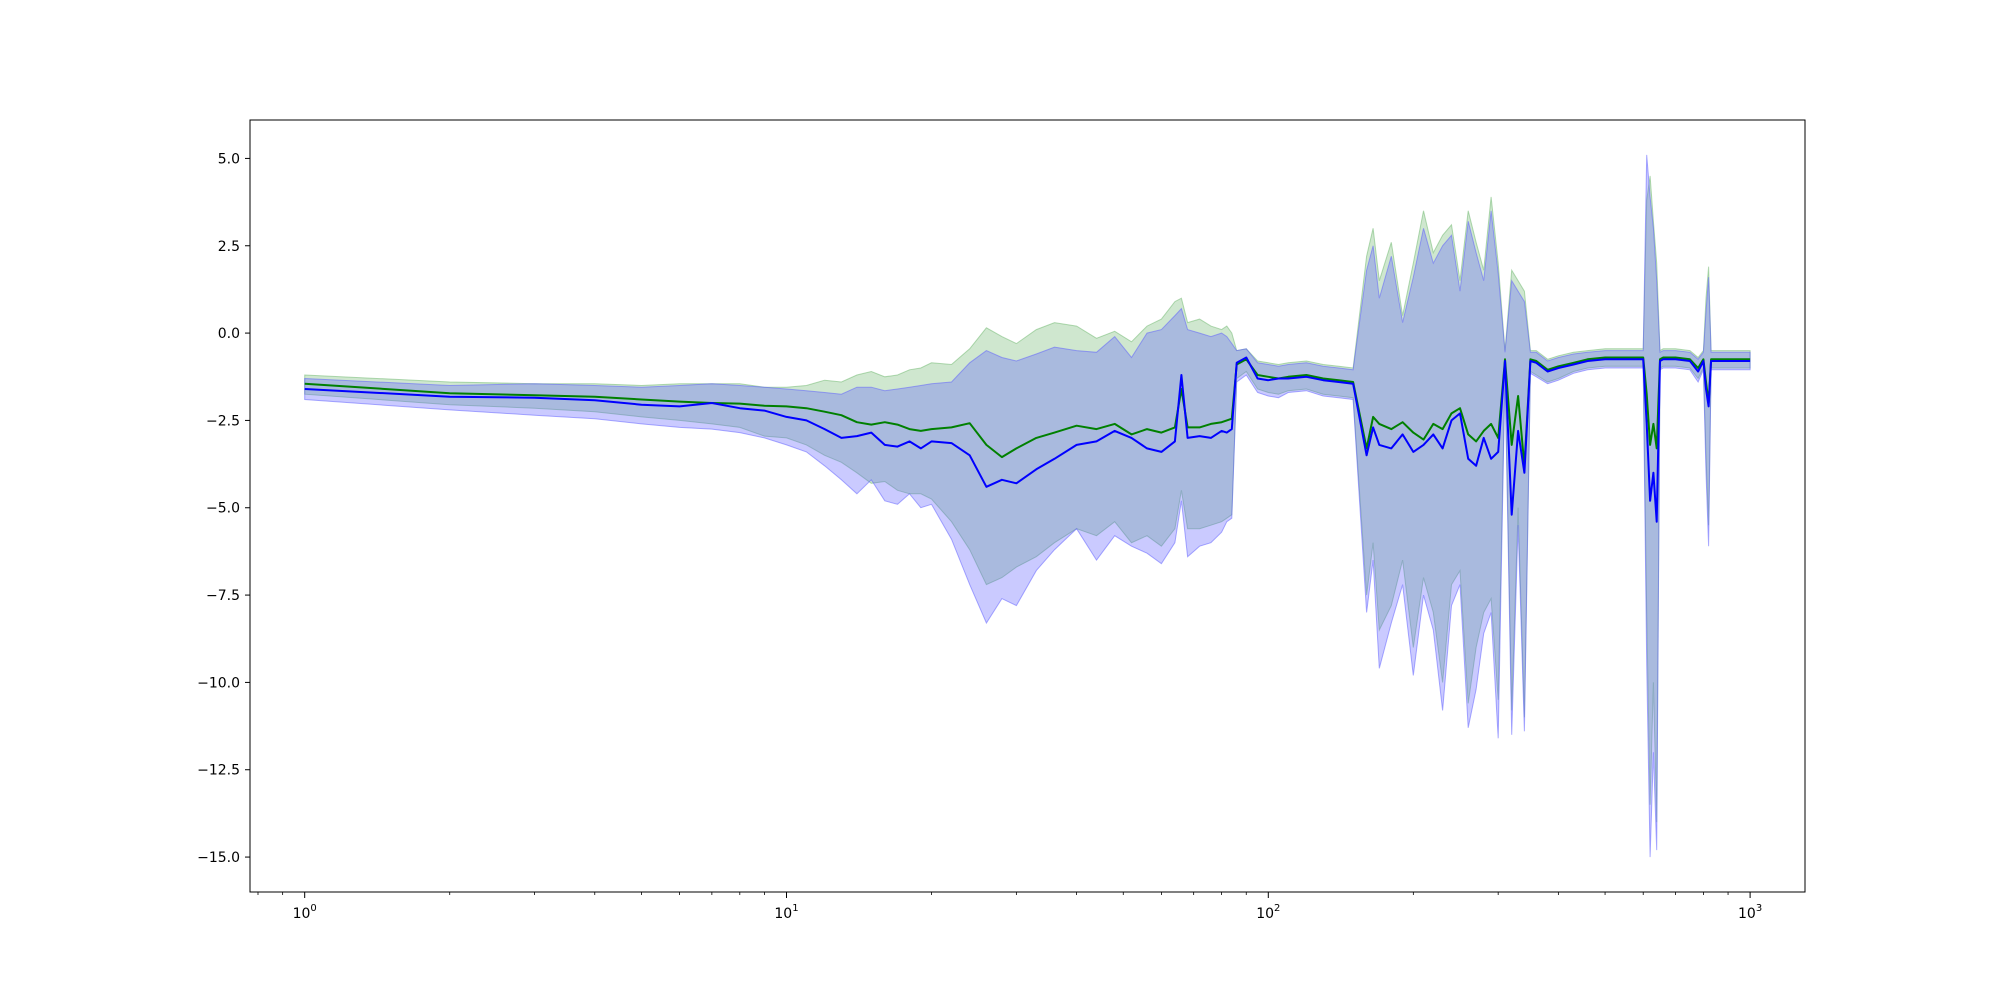 This screenshot has height=1000, width=2000. What do you see at coordinates (218, 858) in the screenshot?
I see `y-tick-label: −15.0` at bounding box center [218, 858].